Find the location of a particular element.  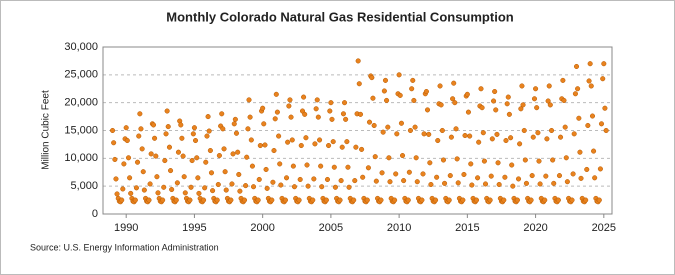

x-tick-label: 2010 is located at coordinates (399, 228).